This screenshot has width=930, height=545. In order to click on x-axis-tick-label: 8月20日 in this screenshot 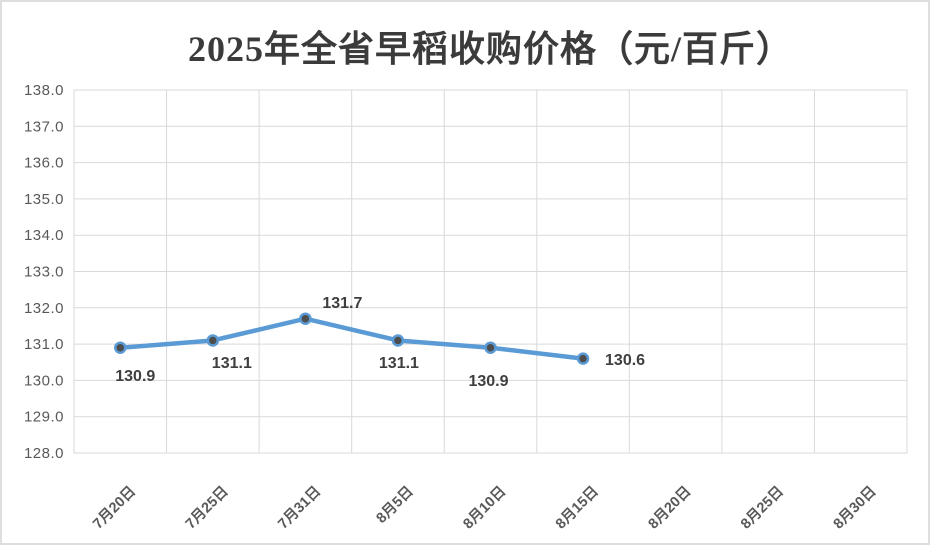, I will do `click(670, 508)`.